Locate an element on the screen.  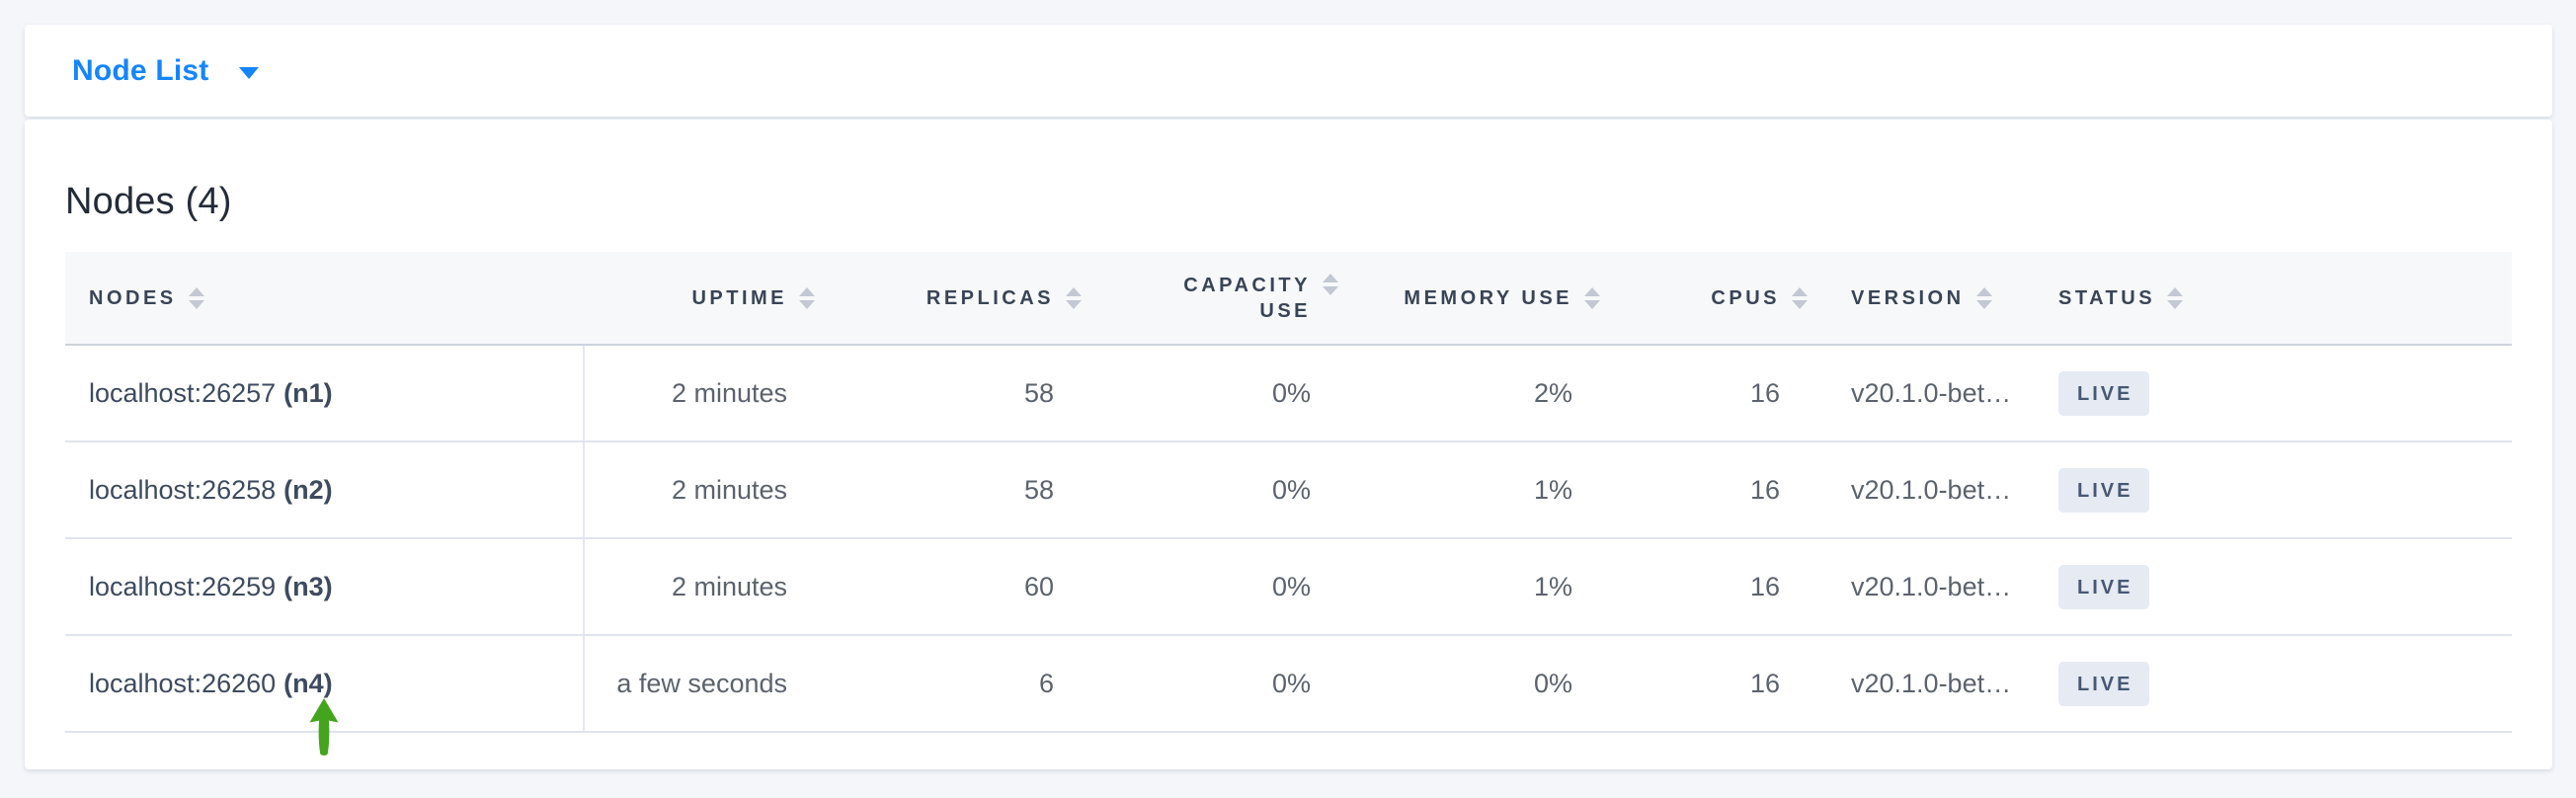
node-address-link: localhost:26257 is located at coordinates (183, 392).